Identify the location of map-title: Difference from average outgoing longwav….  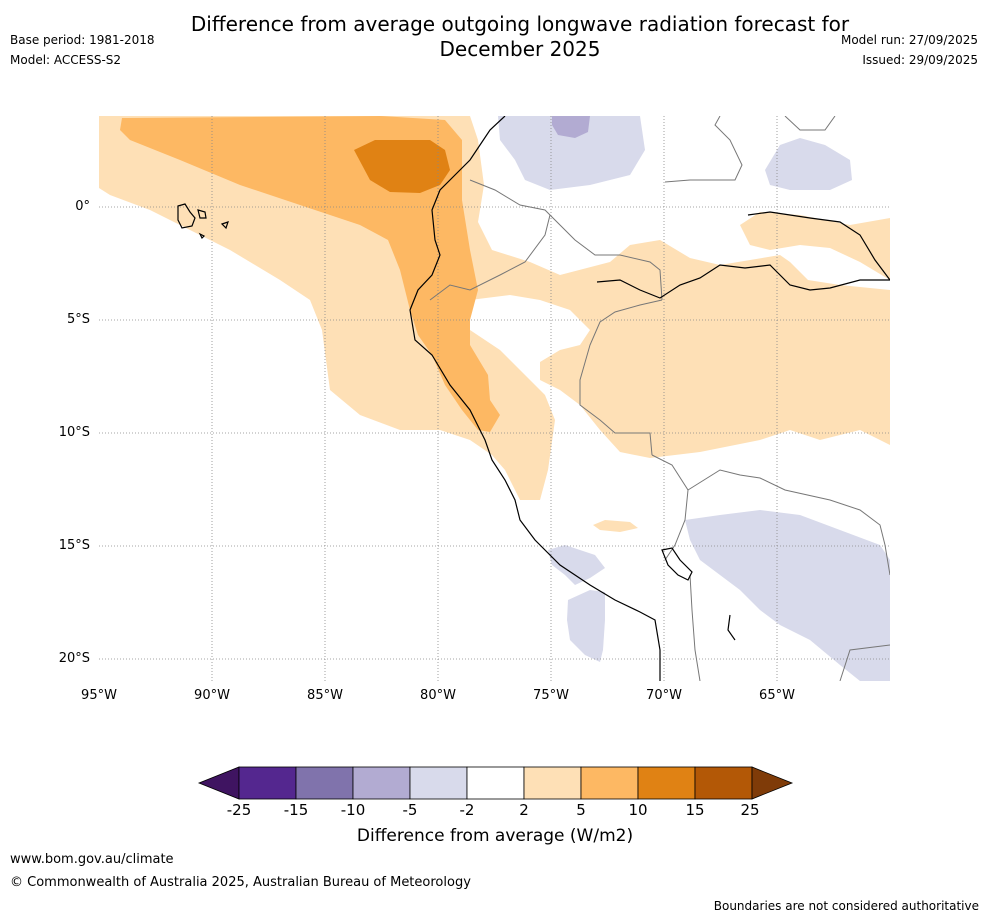
(520, 37).